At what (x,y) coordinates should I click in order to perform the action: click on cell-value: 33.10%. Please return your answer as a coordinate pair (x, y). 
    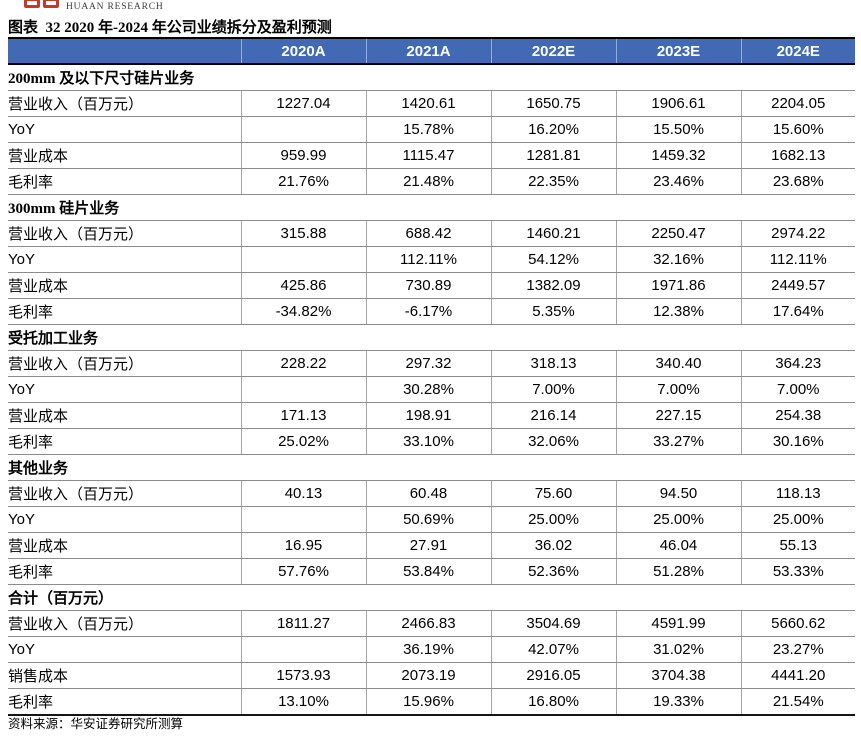
    Looking at the image, I should click on (429, 441).